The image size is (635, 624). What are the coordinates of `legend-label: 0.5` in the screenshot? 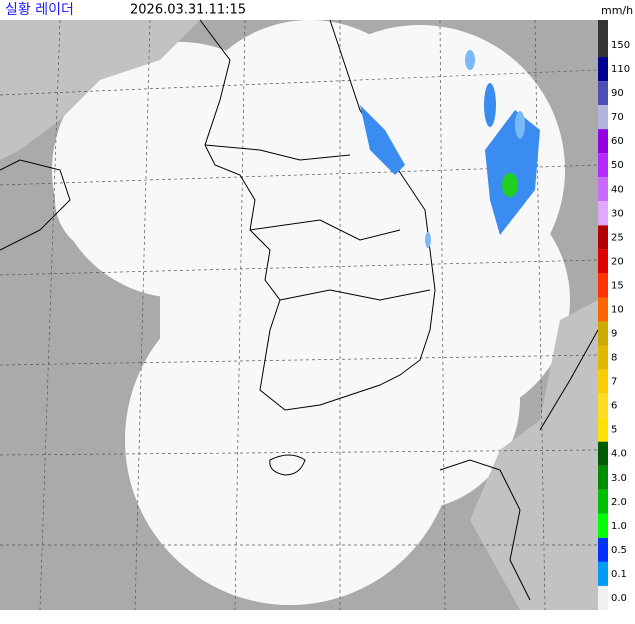 It's located at (619, 550).